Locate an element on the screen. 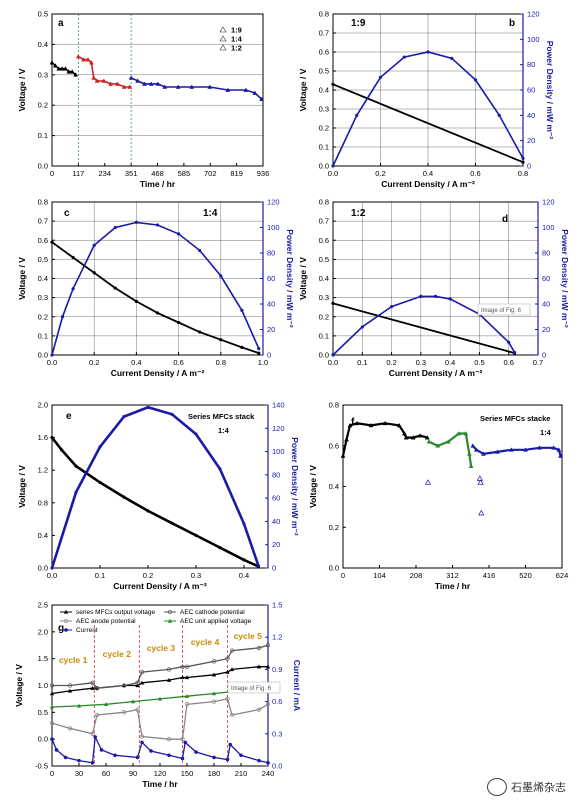  y2-axis-title: Power Density / mW m⁻² is located at coordinates (565, 278).